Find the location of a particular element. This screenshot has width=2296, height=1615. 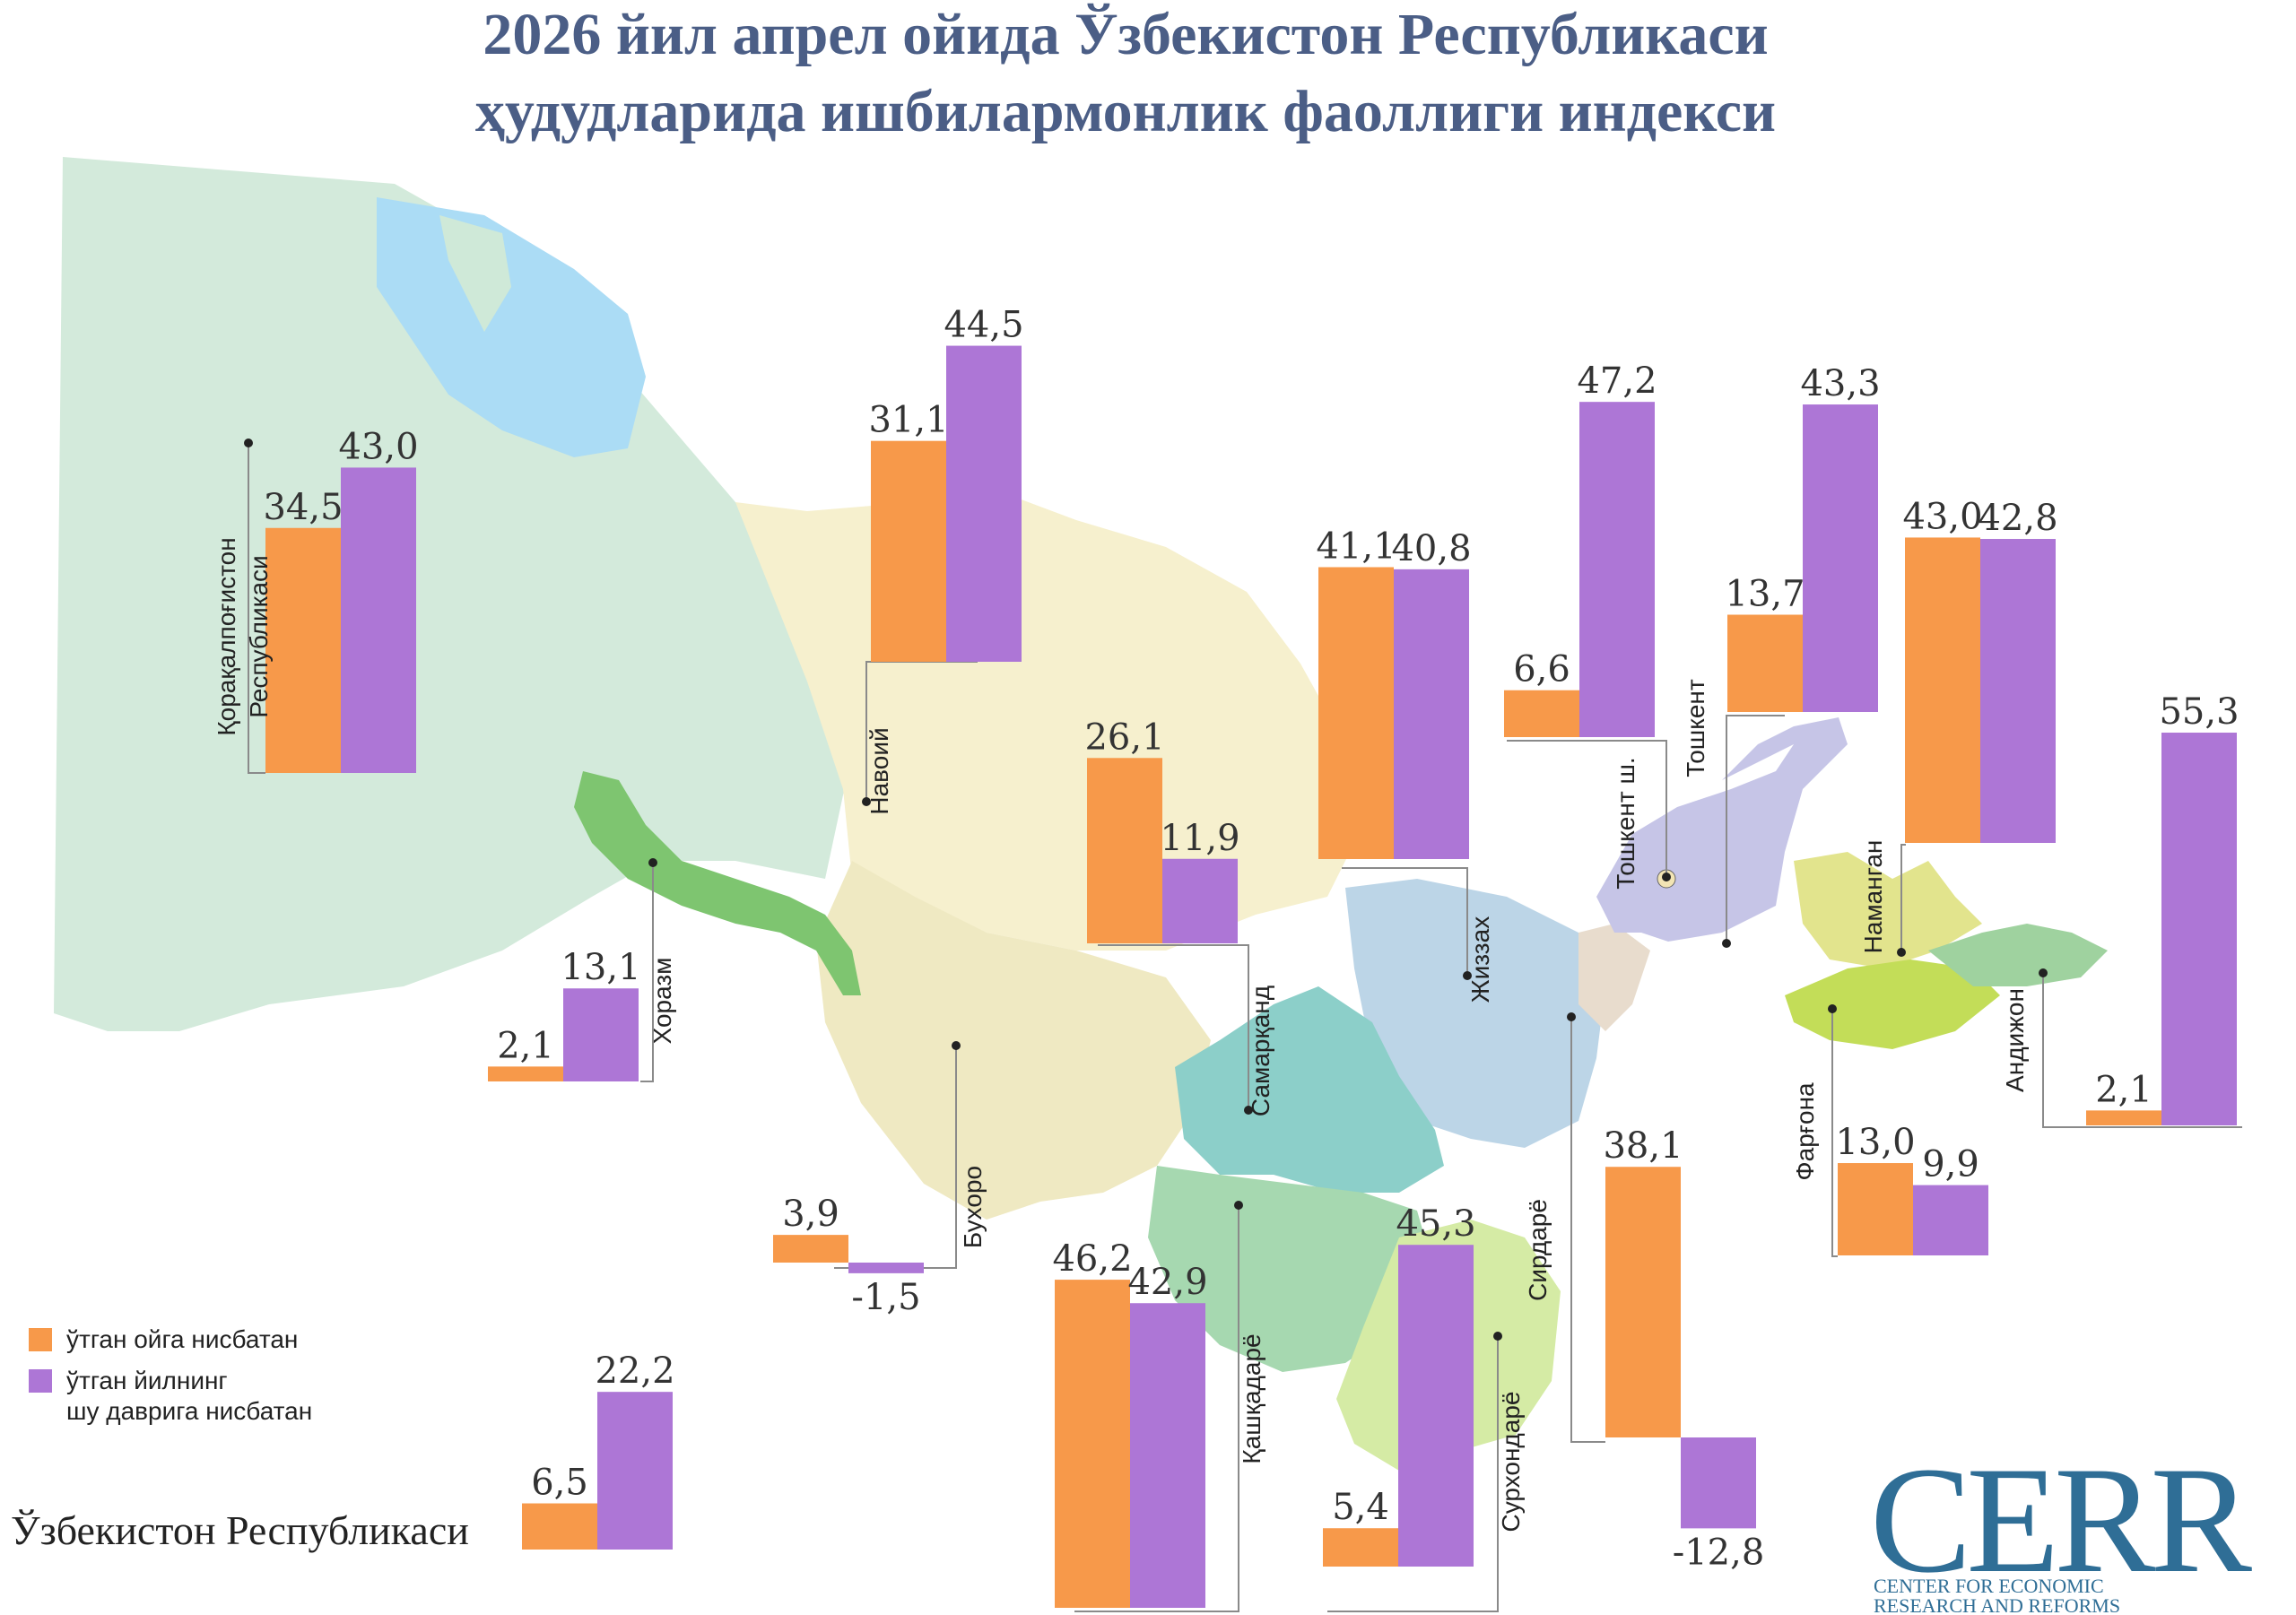

region-2-name: Навоий is located at coordinates (879, 770).